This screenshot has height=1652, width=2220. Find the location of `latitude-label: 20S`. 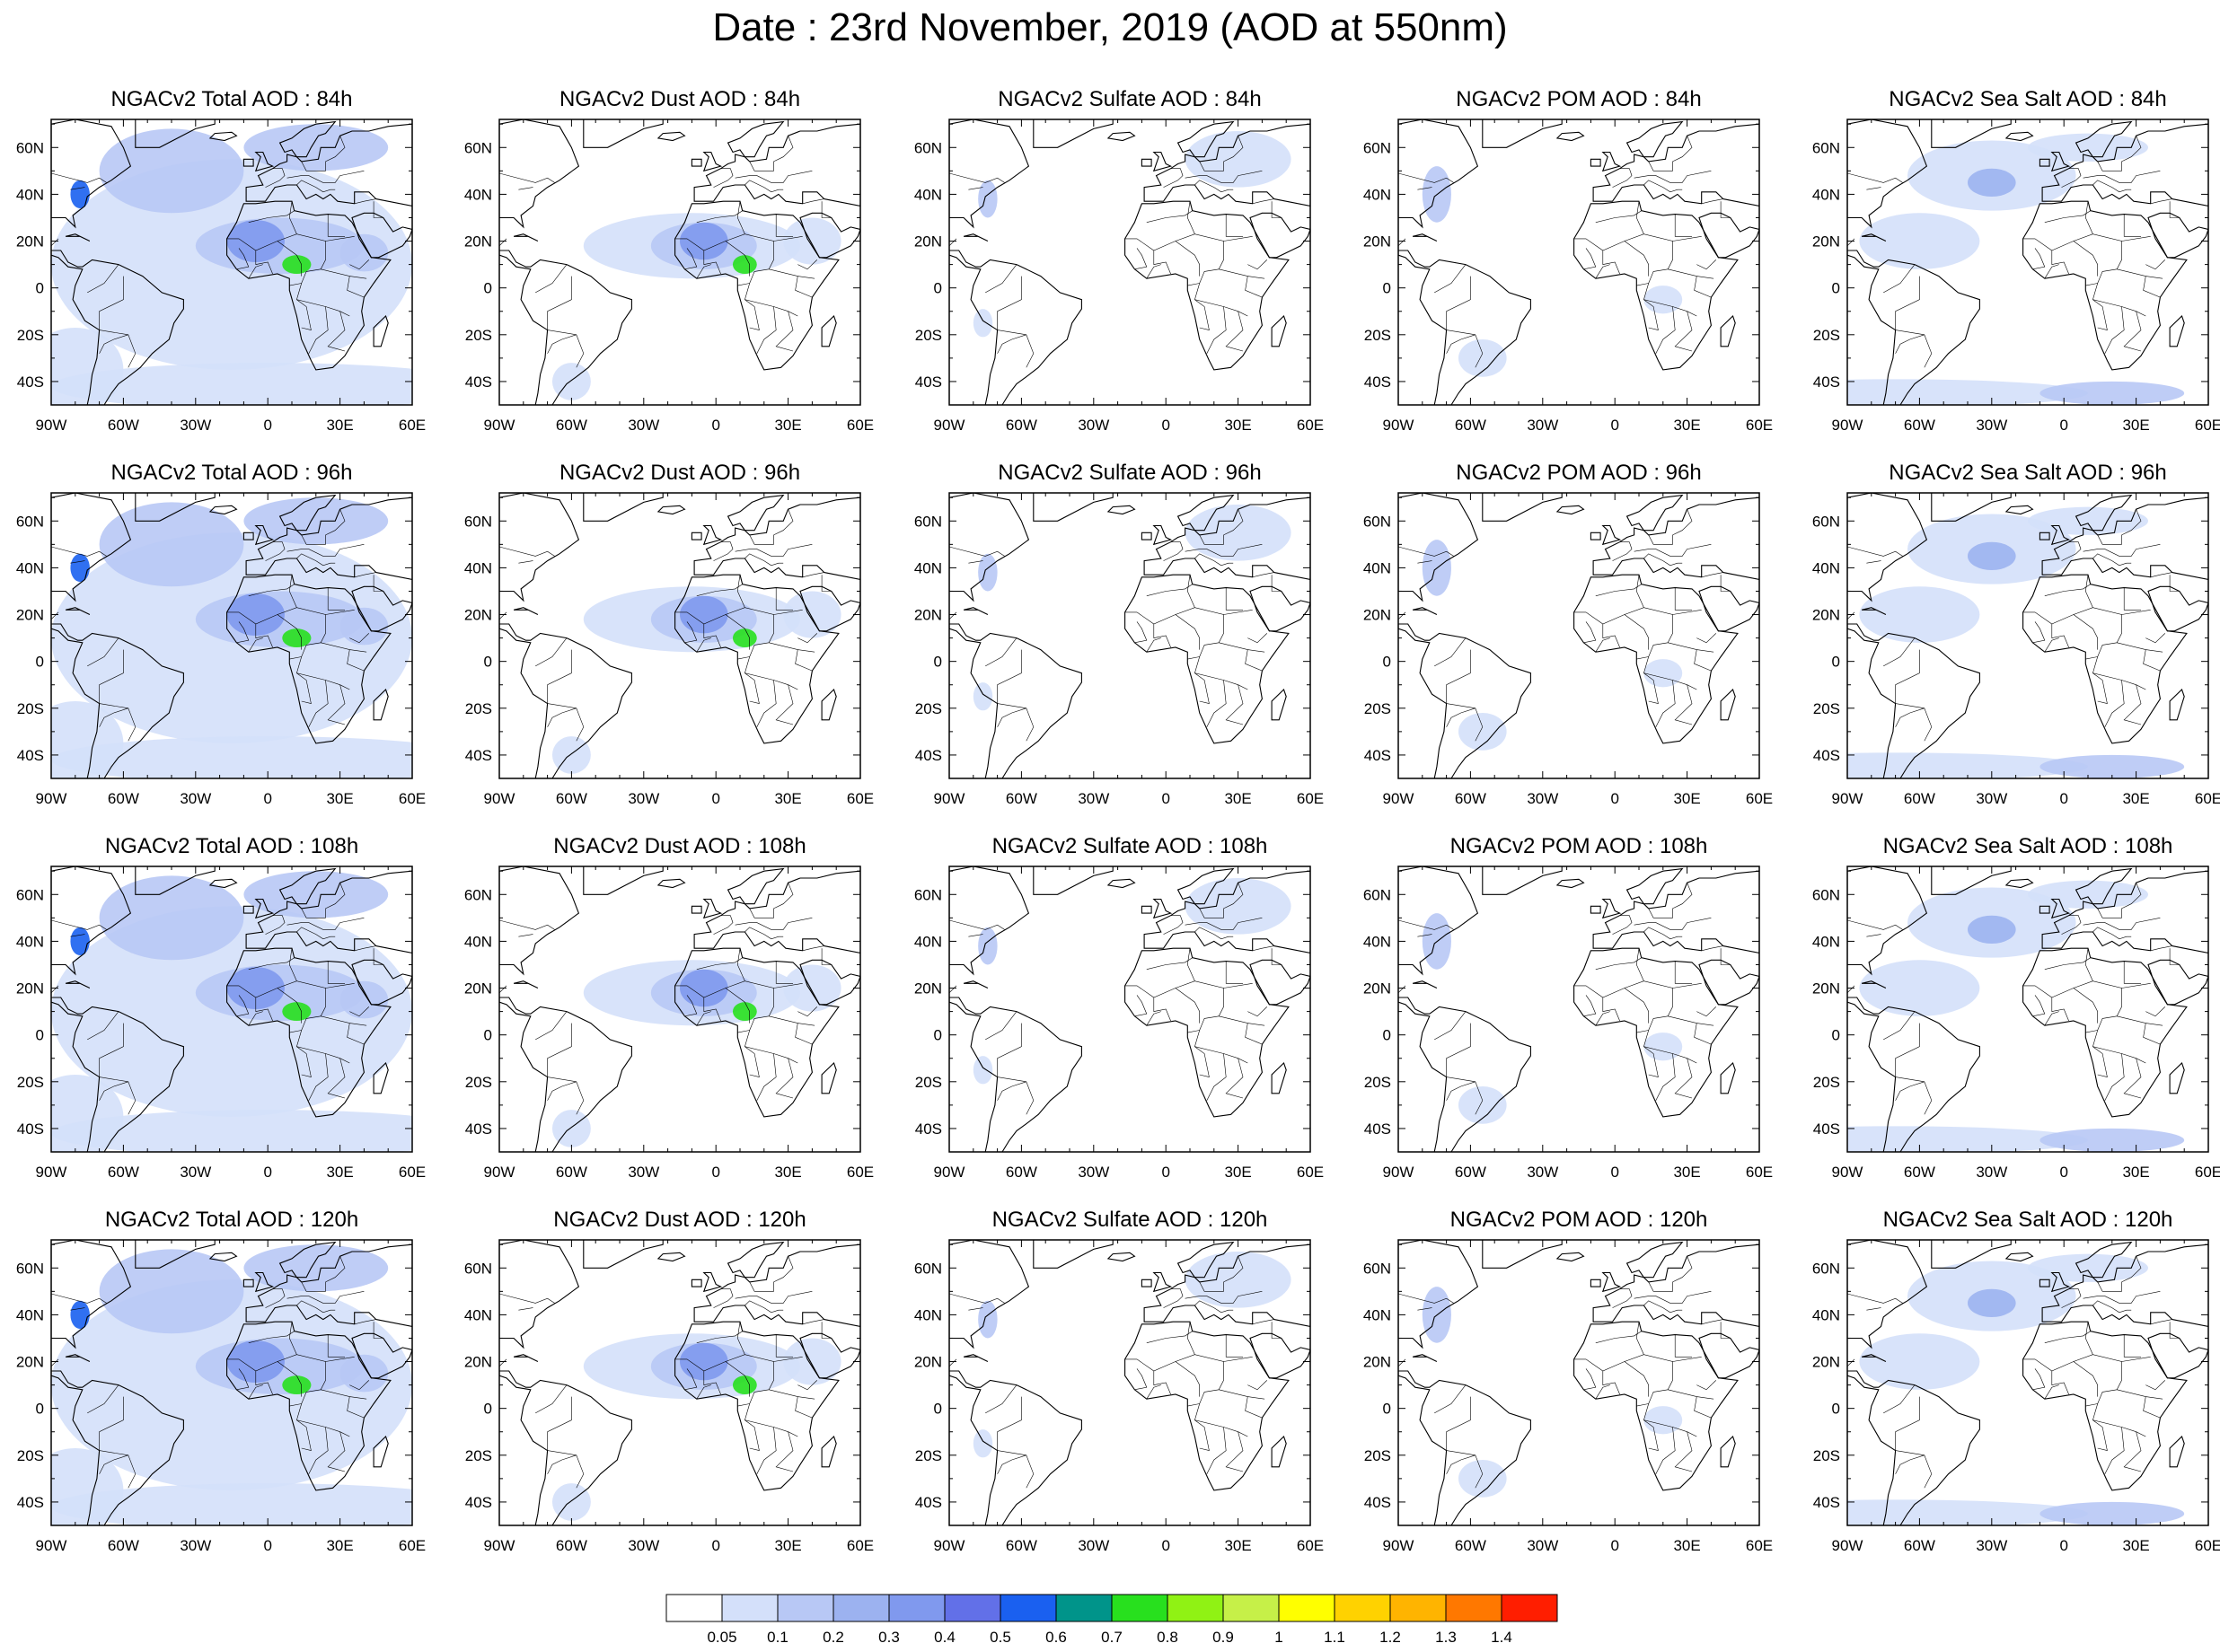

latitude-label: 20S is located at coordinates (478, 336).